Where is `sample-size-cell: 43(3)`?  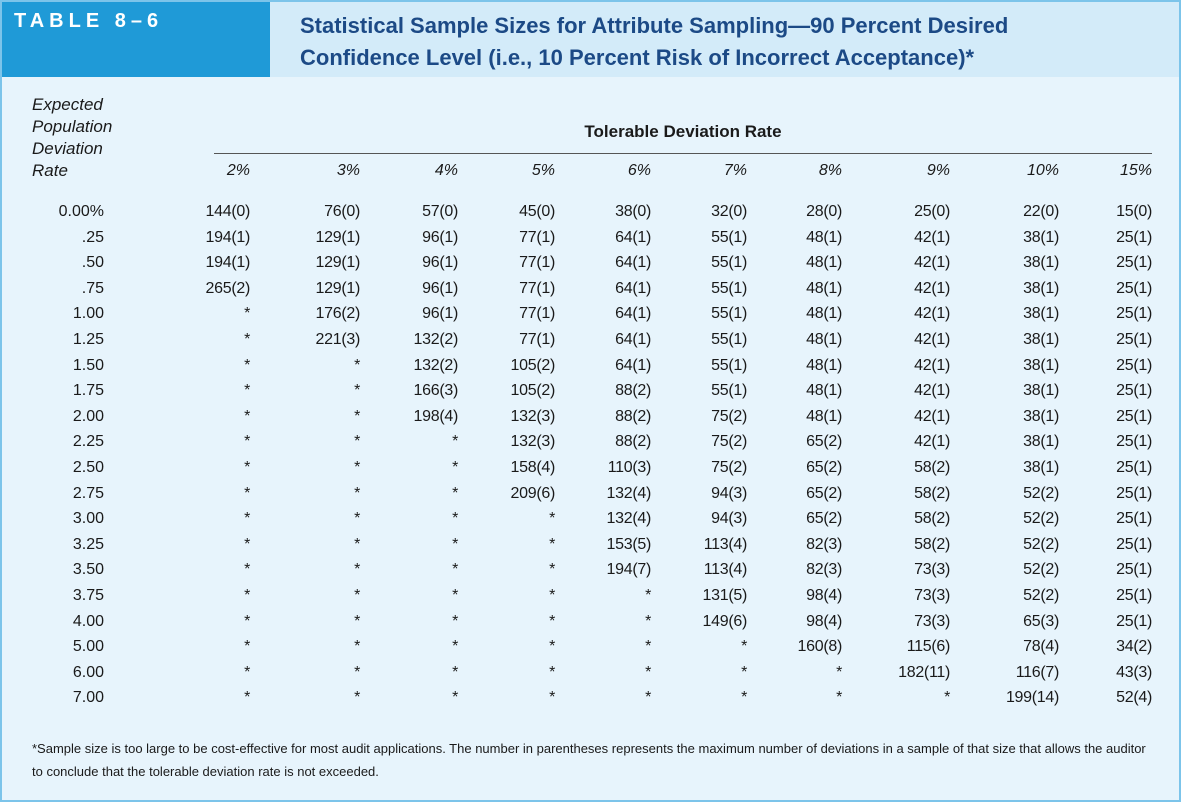 sample-size-cell: 43(3) is located at coordinates (1134, 672).